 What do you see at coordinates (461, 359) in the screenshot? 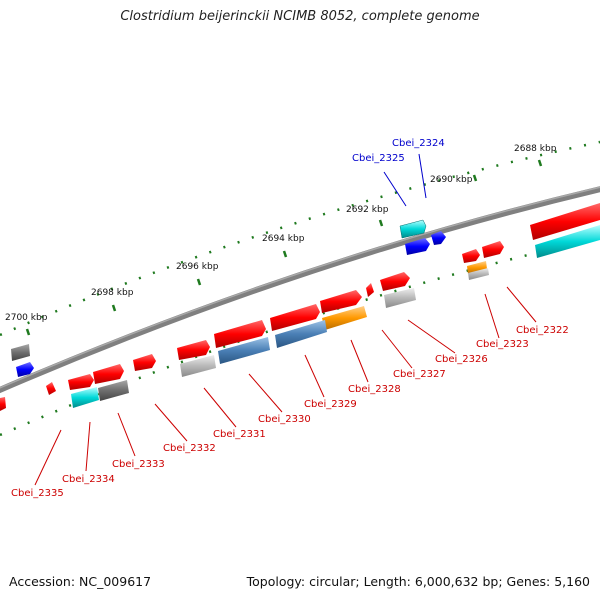
I see `label-cbei-2326: Cbei_2326` at bounding box center [461, 359].